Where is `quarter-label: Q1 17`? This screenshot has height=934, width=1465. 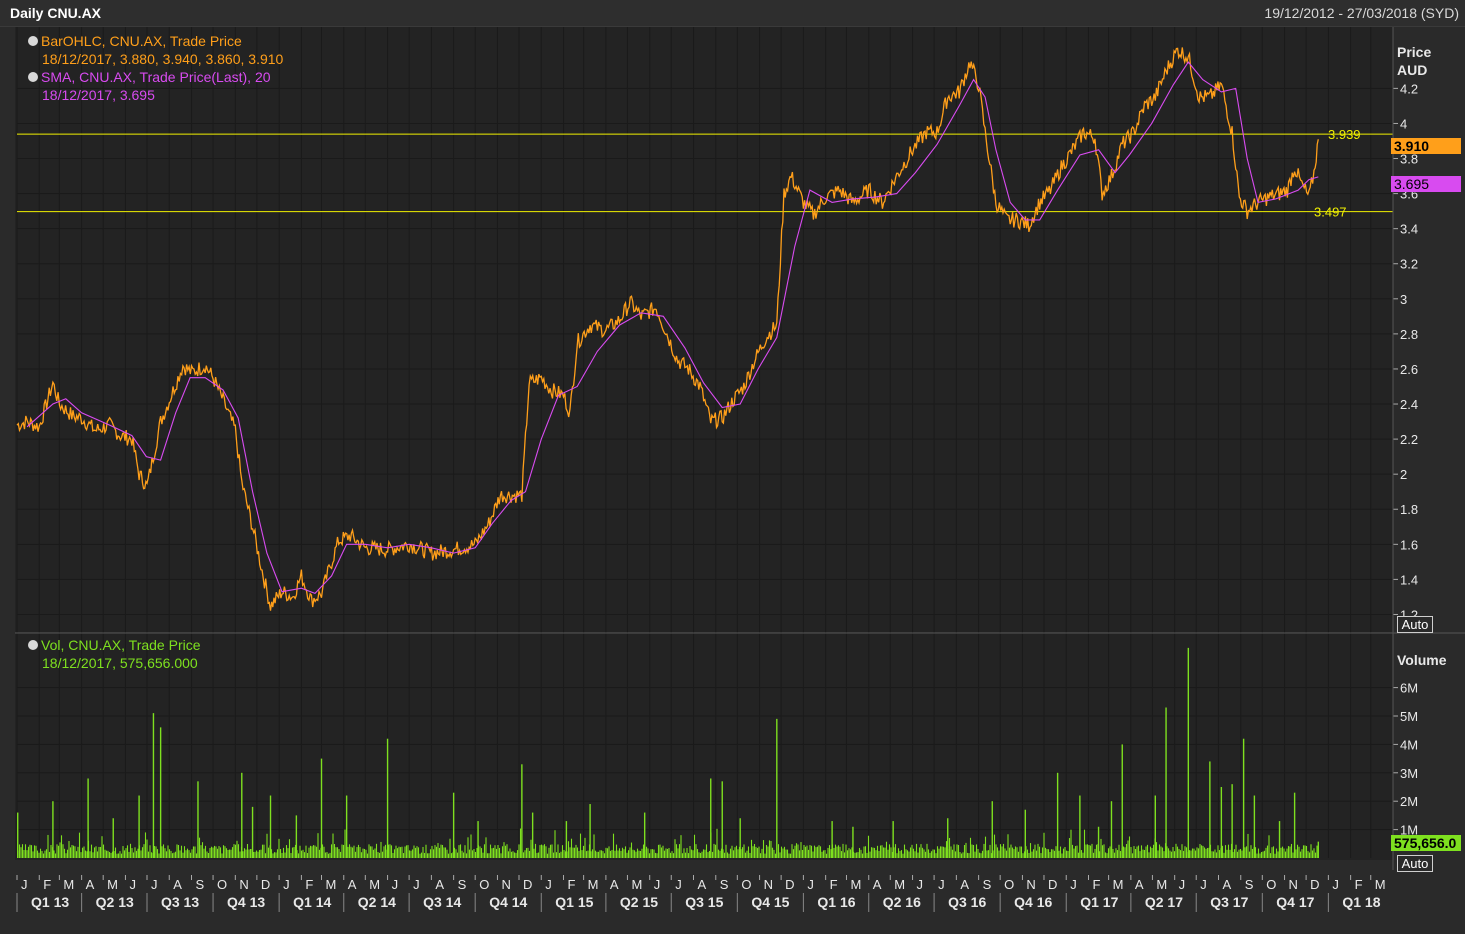 quarter-label: Q1 17 is located at coordinates (1099, 902).